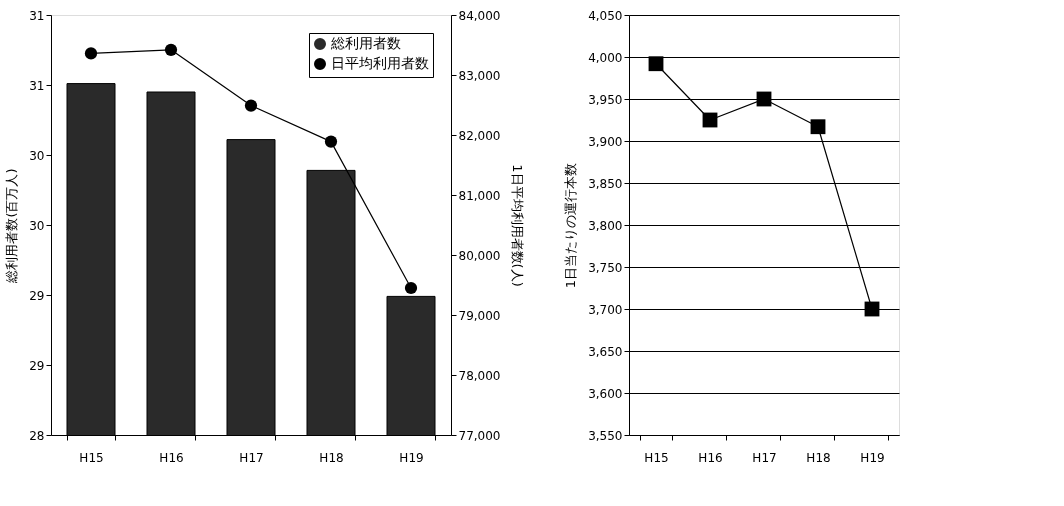 This screenshot has width=1064, height=506. I want to click on y2-tick-label: 82,000, so click(479, 135).